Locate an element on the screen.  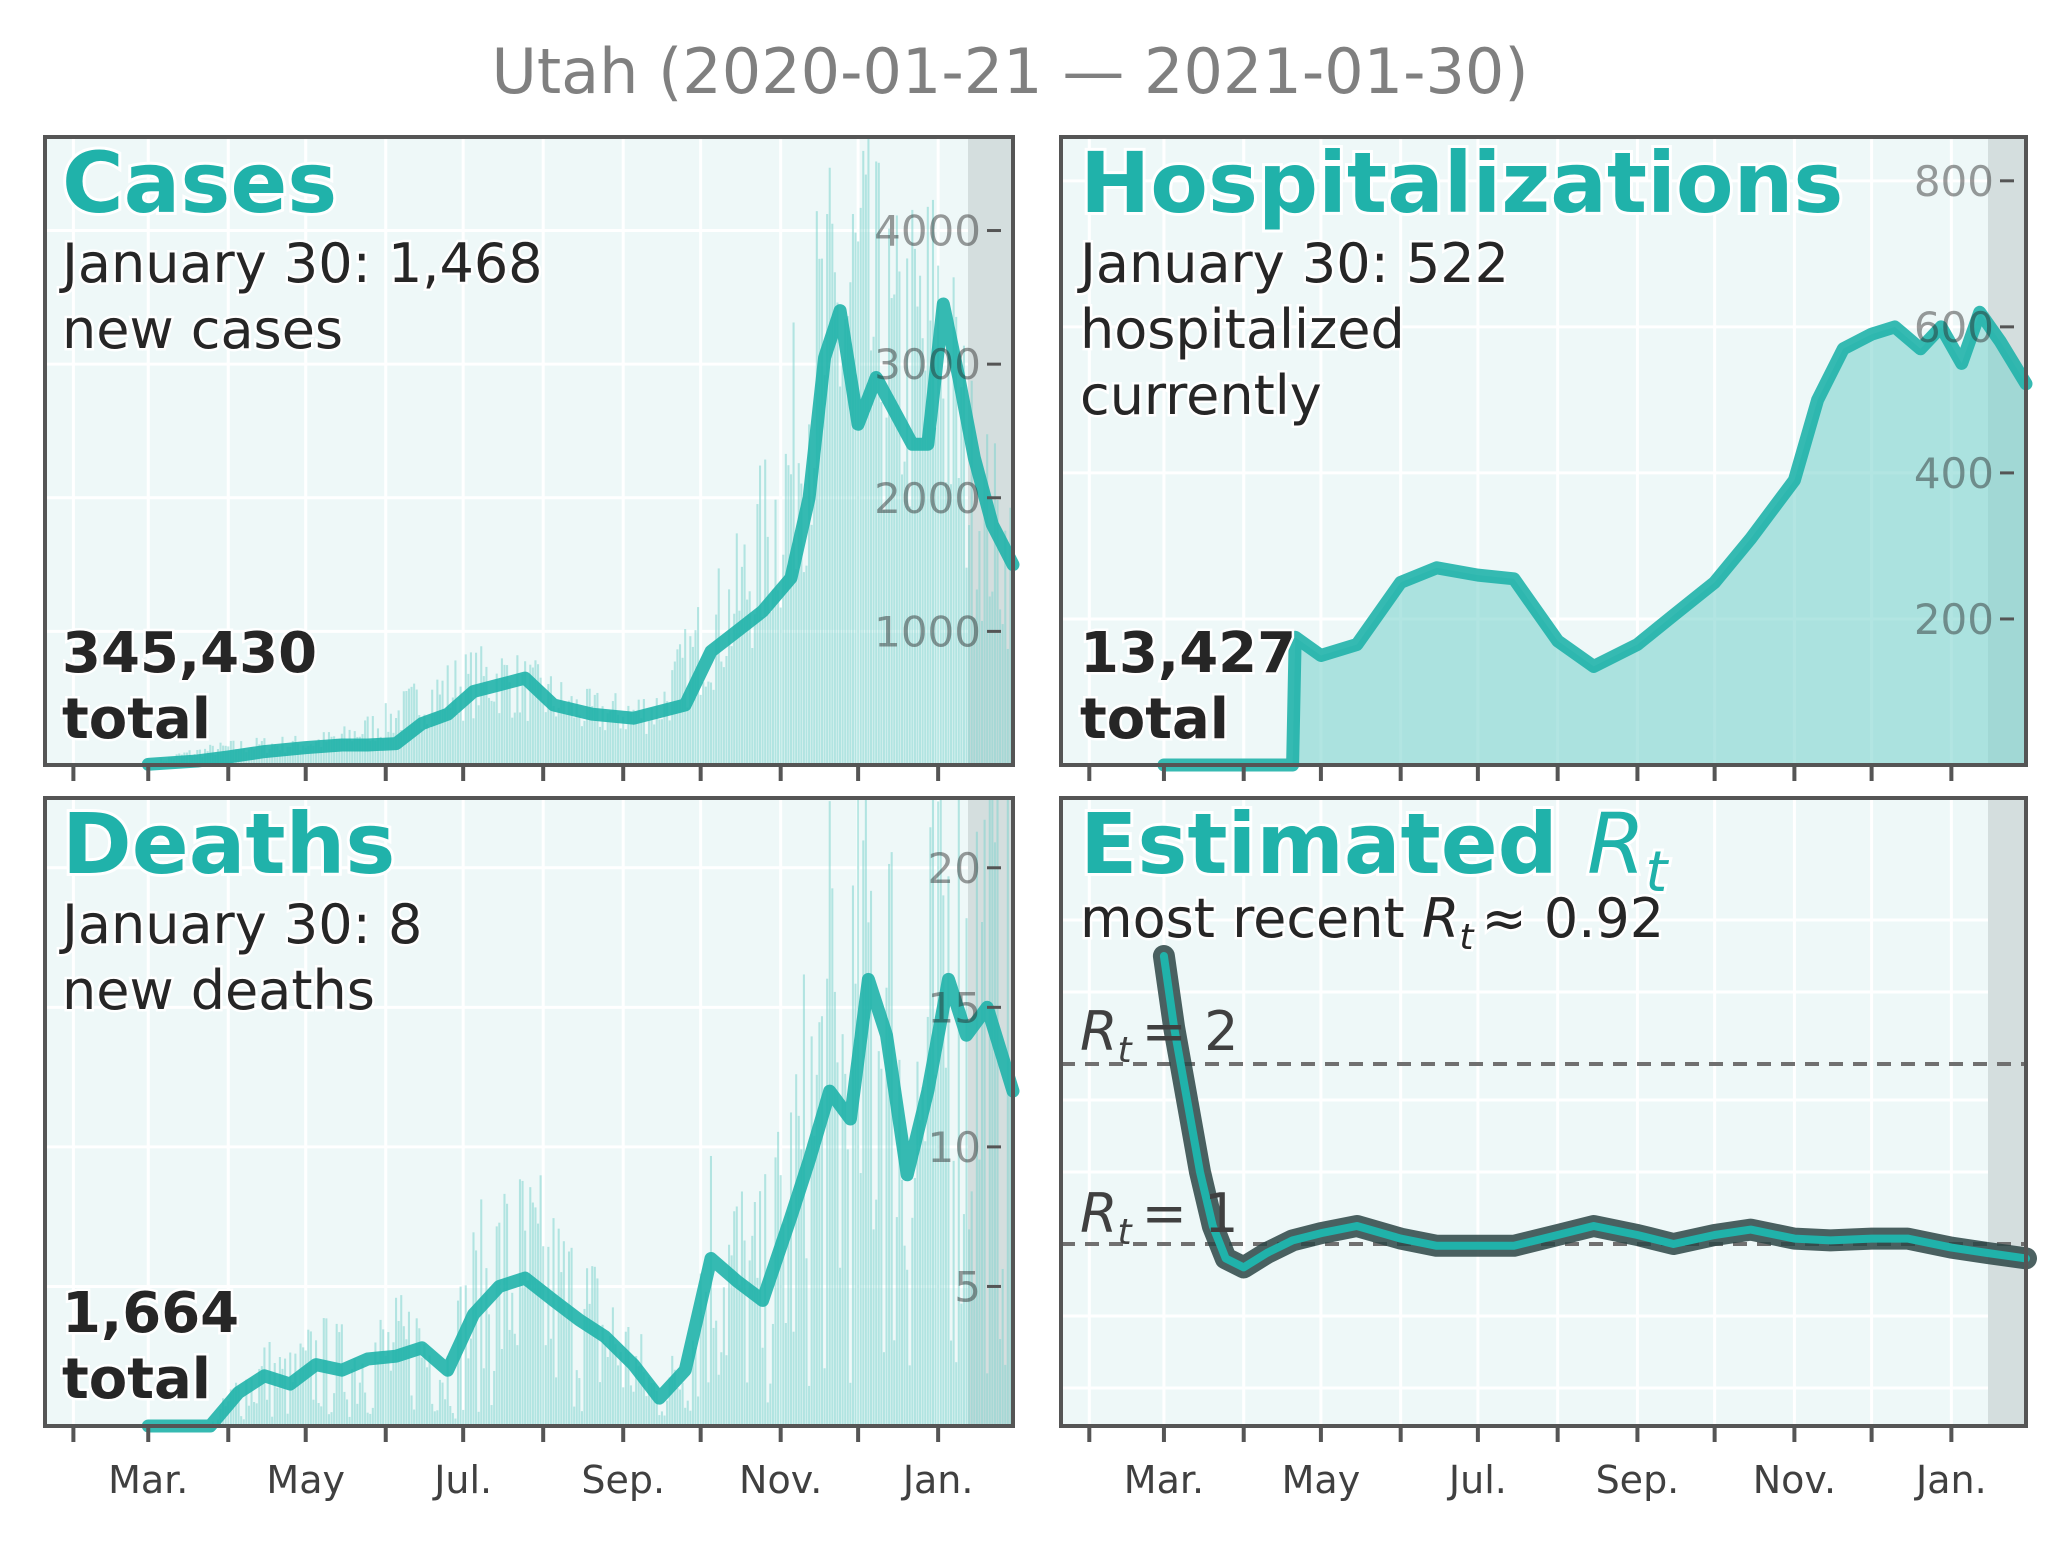
rt-ref1-symbol: R is located at coordinates (1099, 1213).